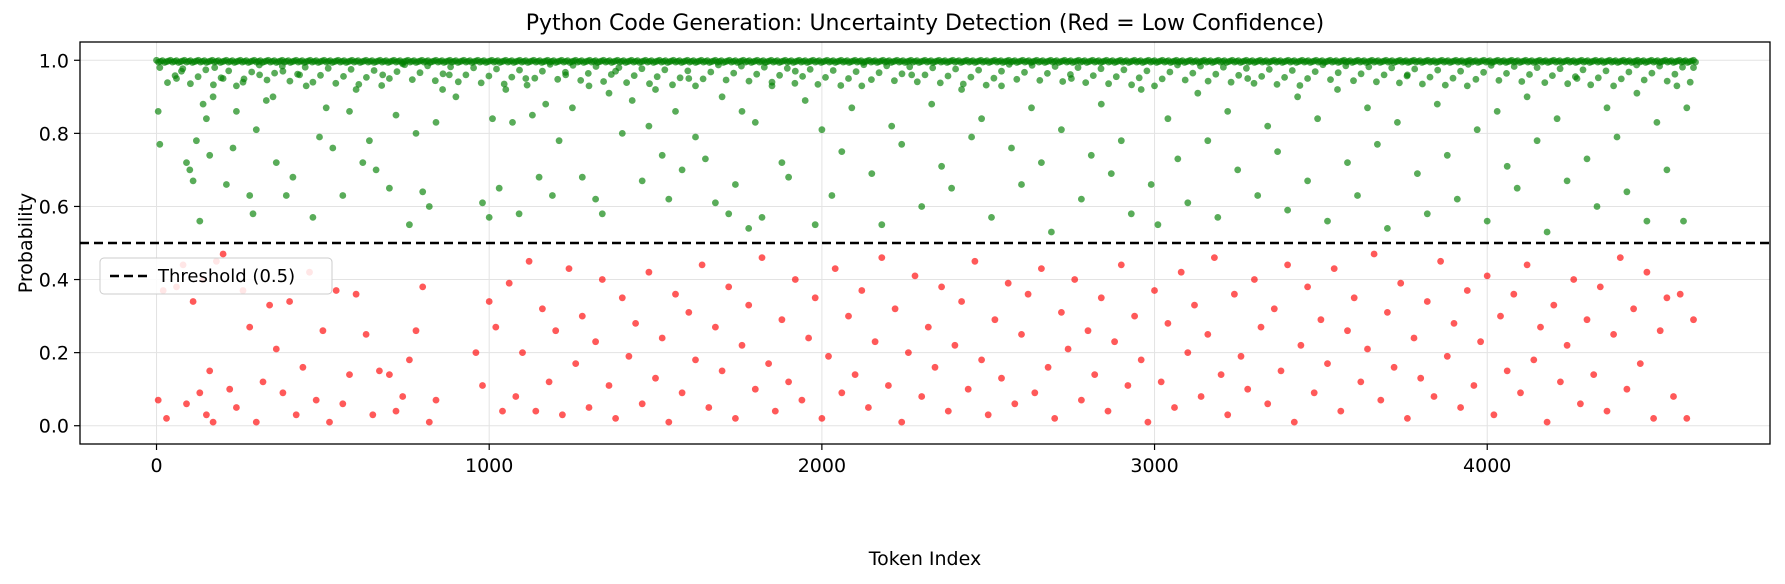 This screenshot has height=584, width=1785. What do you see at coordinates (54, 61) in the screenshot?
I see `y-tick-label: 1.0` at bounding box center [54, 61].